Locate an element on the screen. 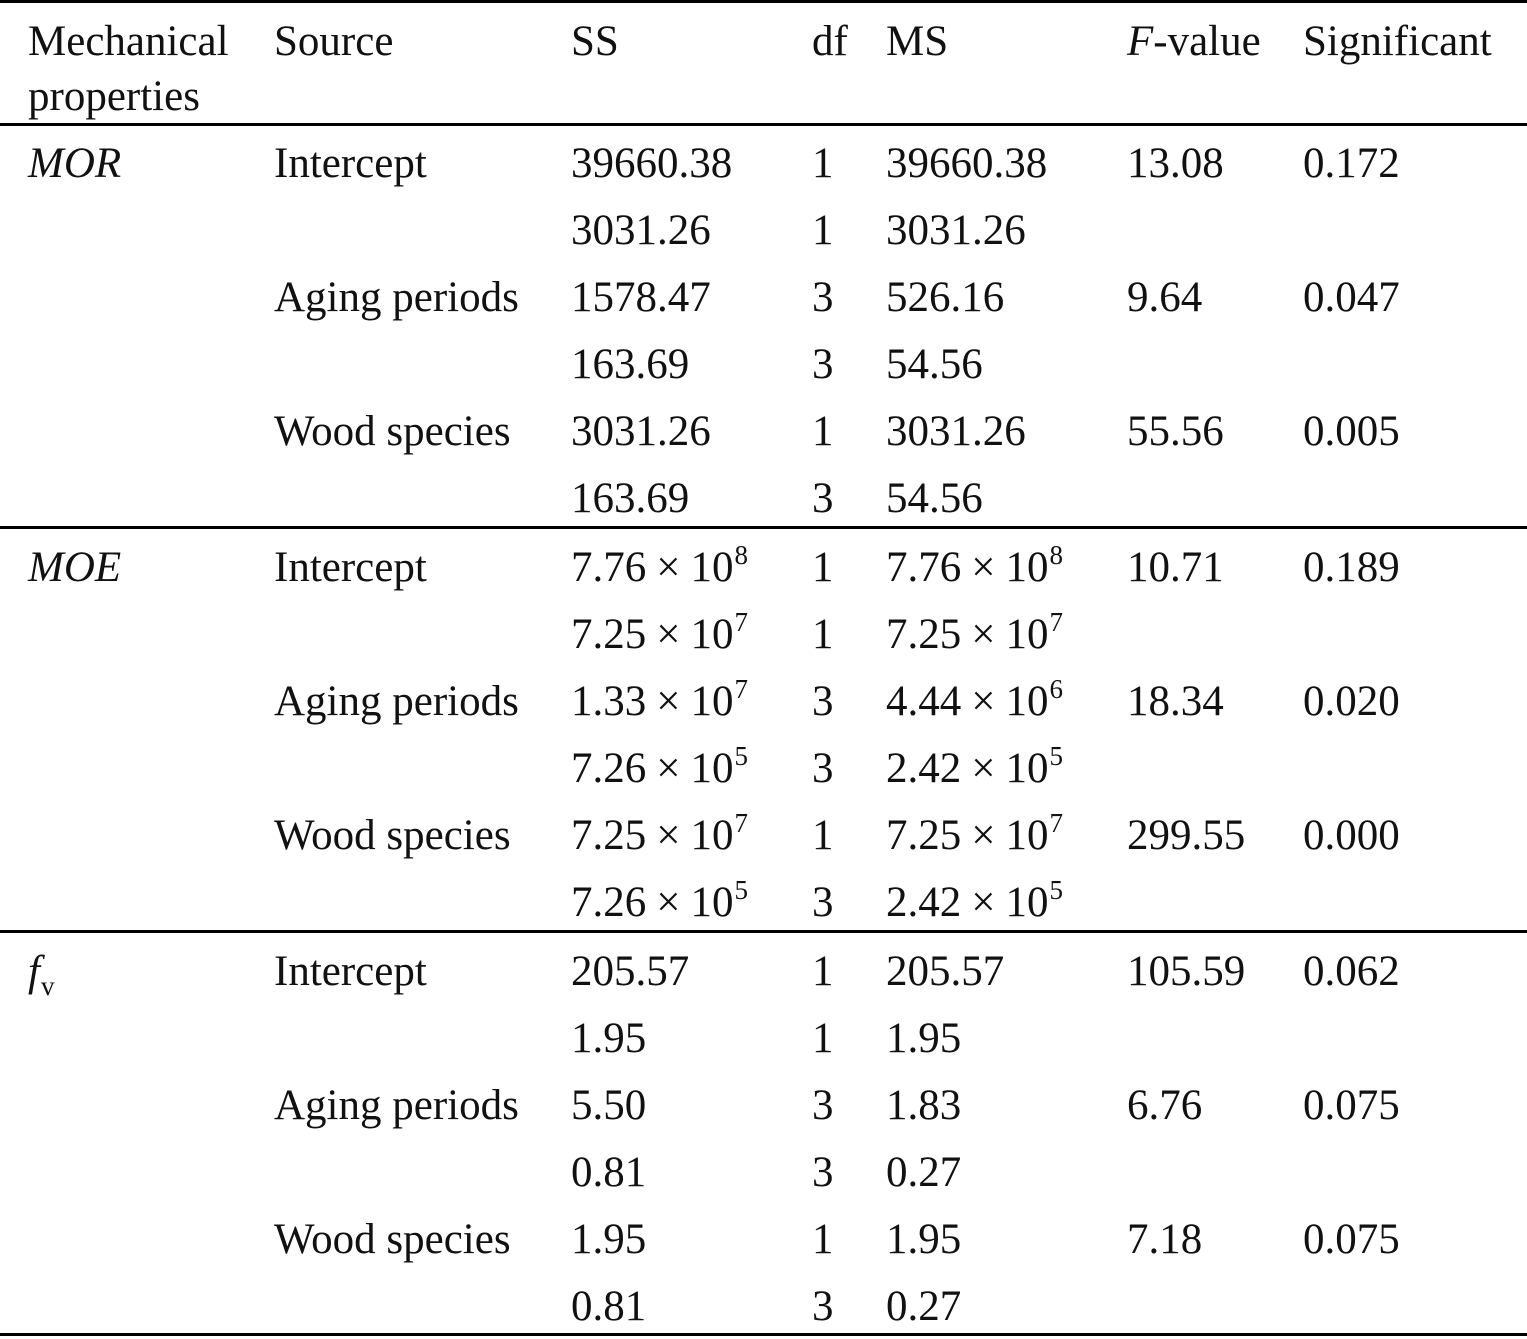 This screenshot has width=1527, height=1339. mantissa: 2.42 is located at coordinates (924, 902).